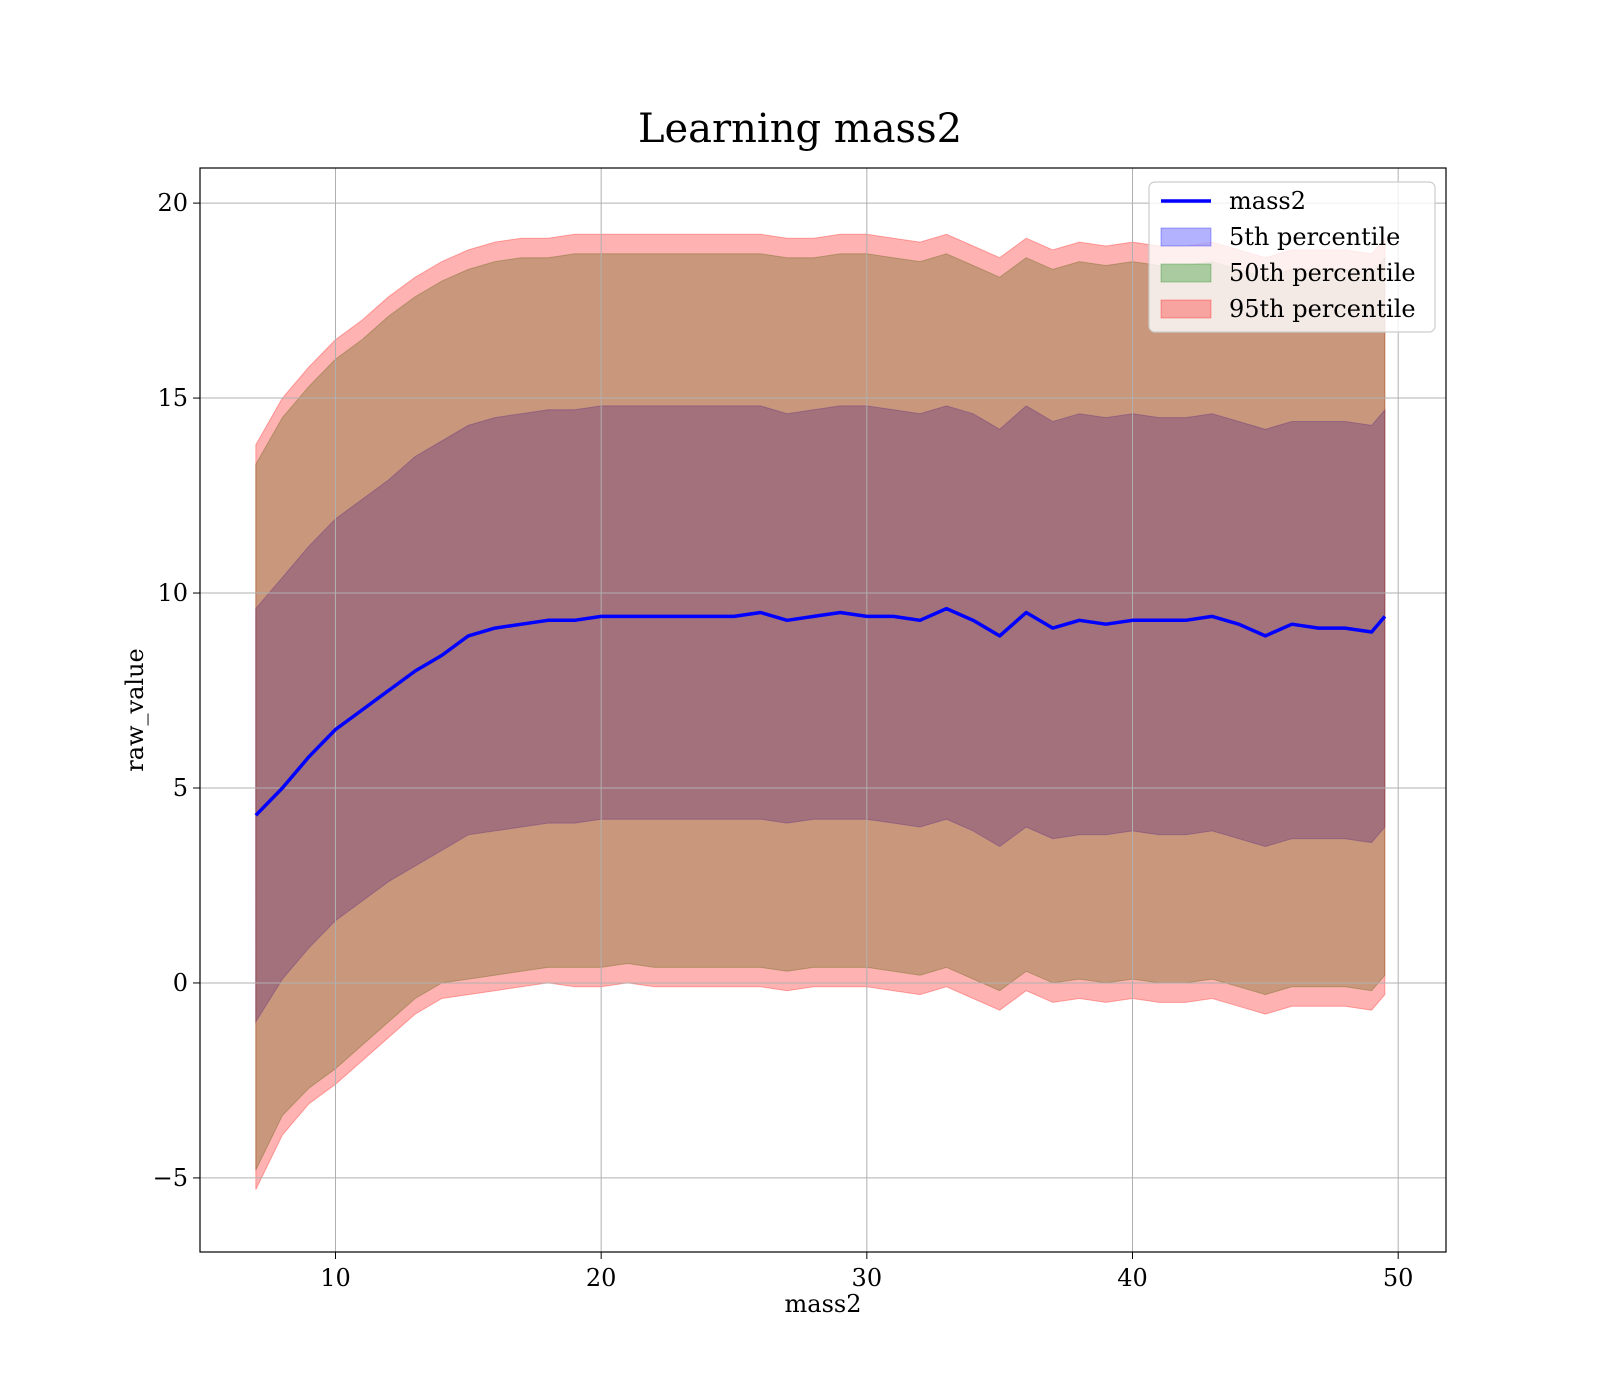 The image size is (1600, 1400). I want to click on x-tick-label-2: 30, so click(867, 1278).